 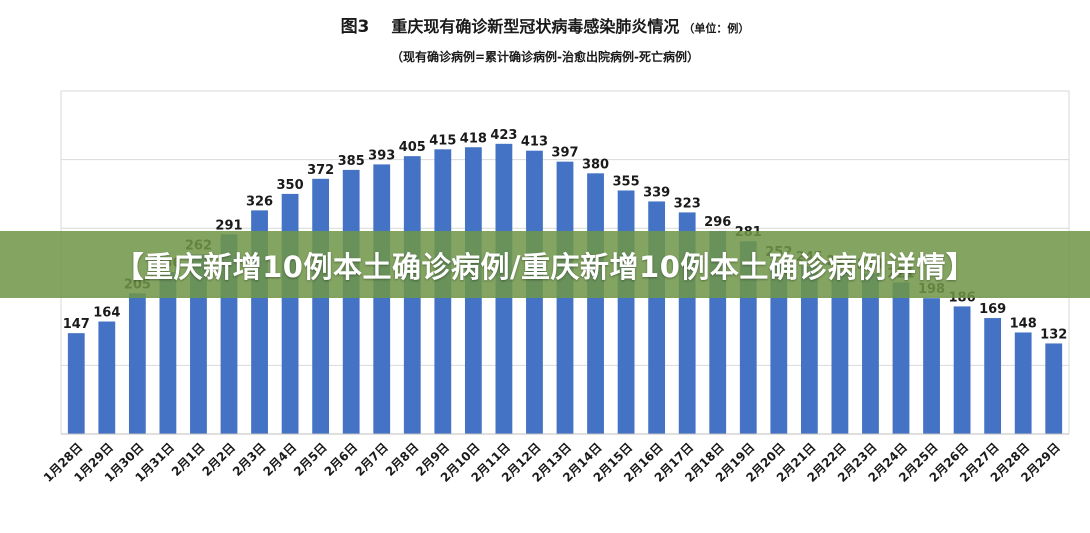 I want to click on data-label: 413, so click(x=534, y=142).